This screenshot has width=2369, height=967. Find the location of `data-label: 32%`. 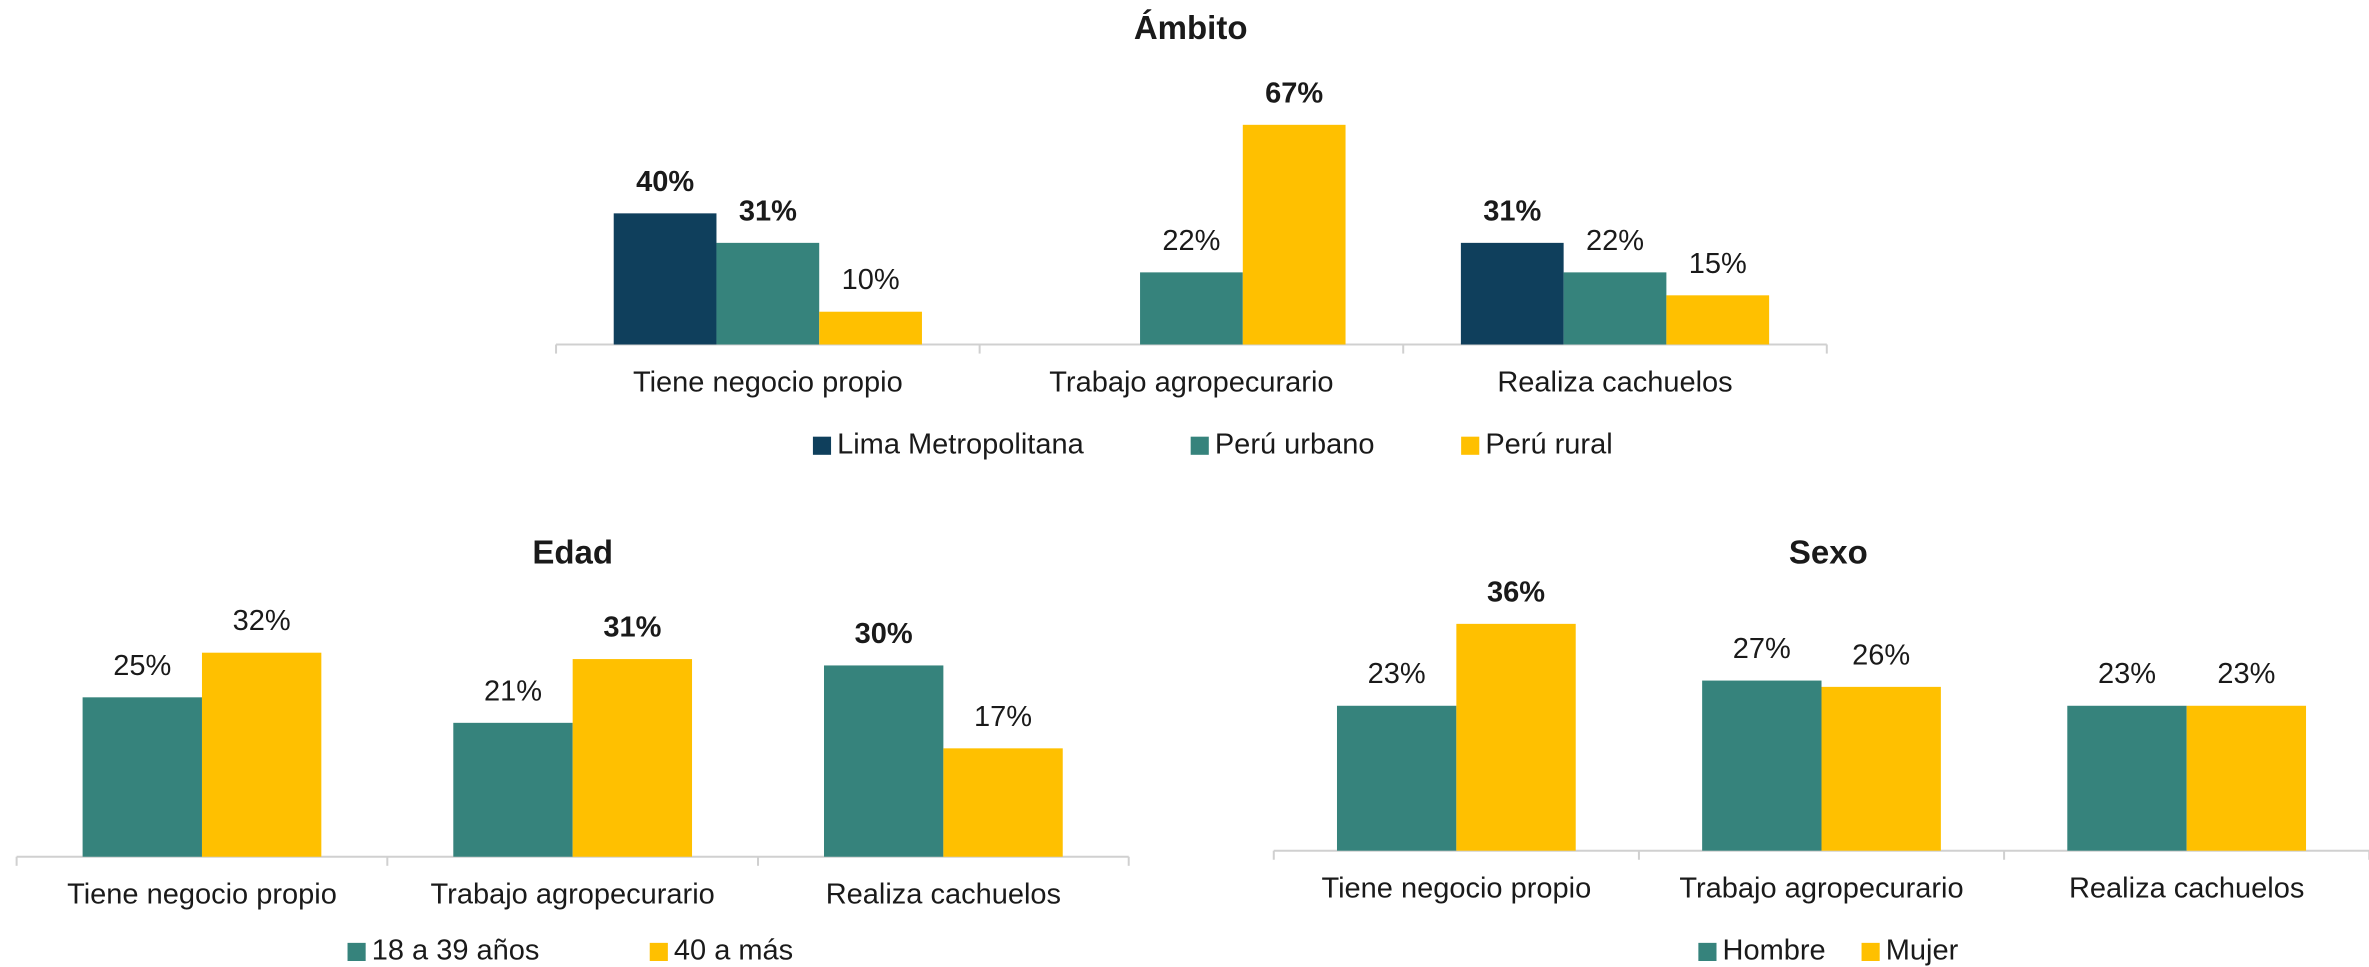

data-label: 32% is located at coordinates (262, 621).